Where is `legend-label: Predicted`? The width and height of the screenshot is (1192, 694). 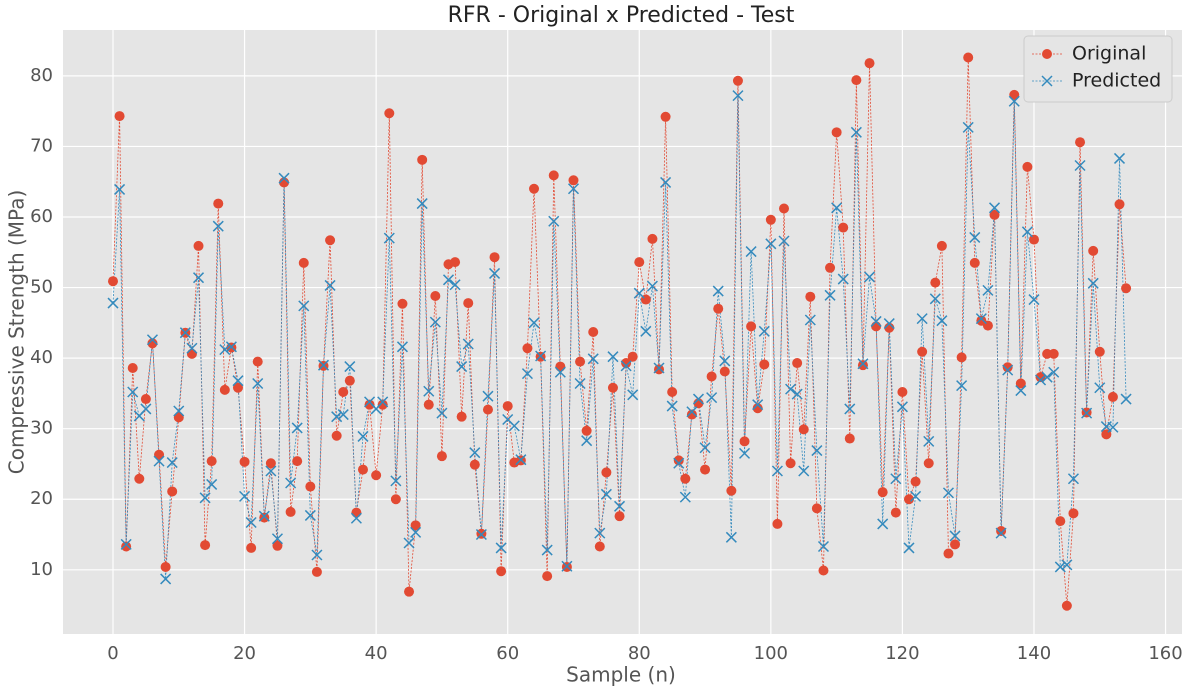 legend-label: Predicted is located at coordinates (1116, 81).